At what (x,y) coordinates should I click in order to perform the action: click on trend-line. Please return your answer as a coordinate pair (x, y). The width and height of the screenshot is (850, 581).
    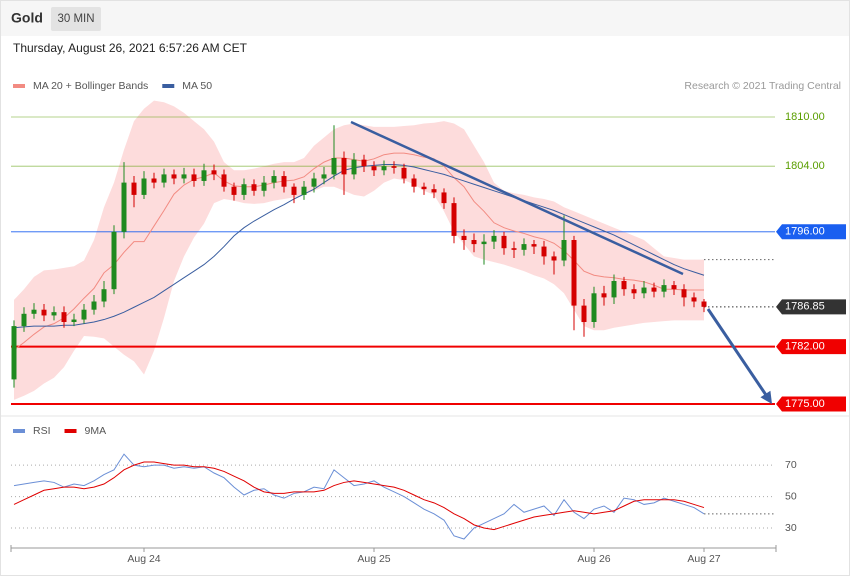
    Looking at the image, I should click on (517, 198).